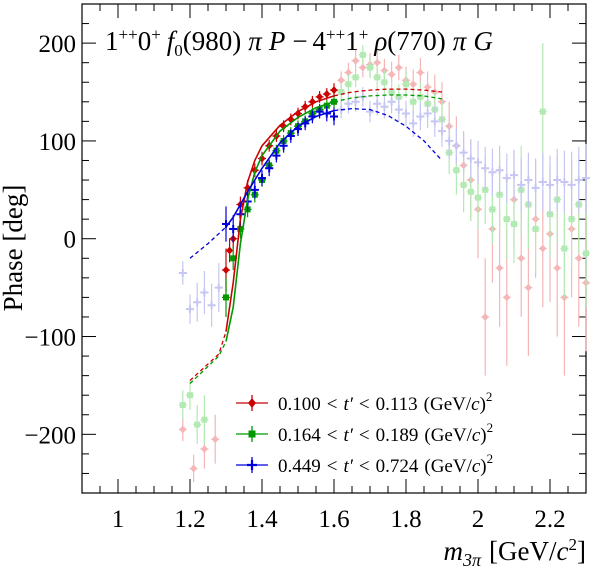 The width and height of the screenshot is (598, 568). What do you see at coordinates (385, 464) in the screenshot?
I see `legend-label-blue: 0.449 < t′ <0.724 (GeV/c)2` at bounding box center [385, 464].